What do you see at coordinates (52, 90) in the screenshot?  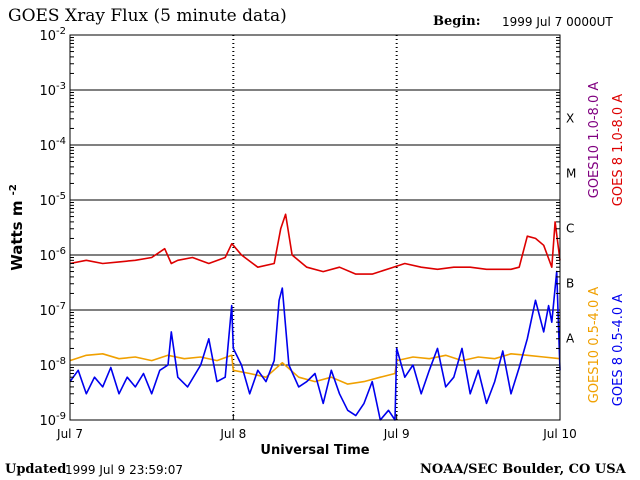 I see `y-tick-label: 10⁻³` at bounding box center [52, 90].